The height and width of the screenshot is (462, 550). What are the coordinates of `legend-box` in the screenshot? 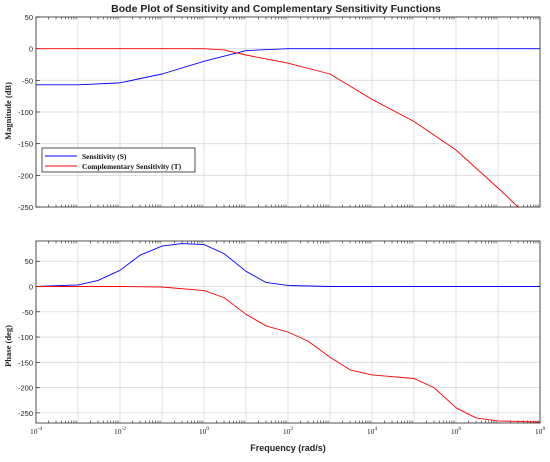 It's located at (118, 160).